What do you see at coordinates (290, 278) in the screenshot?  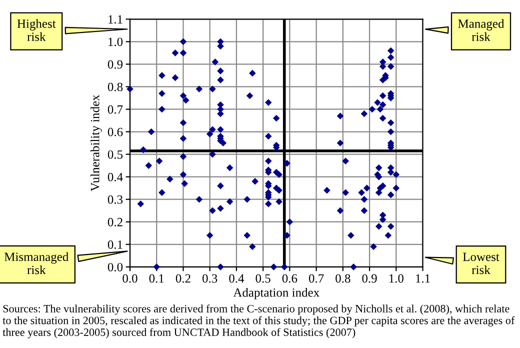 I see `x-tick-label: 0.6` at bounding box center [290, 278].